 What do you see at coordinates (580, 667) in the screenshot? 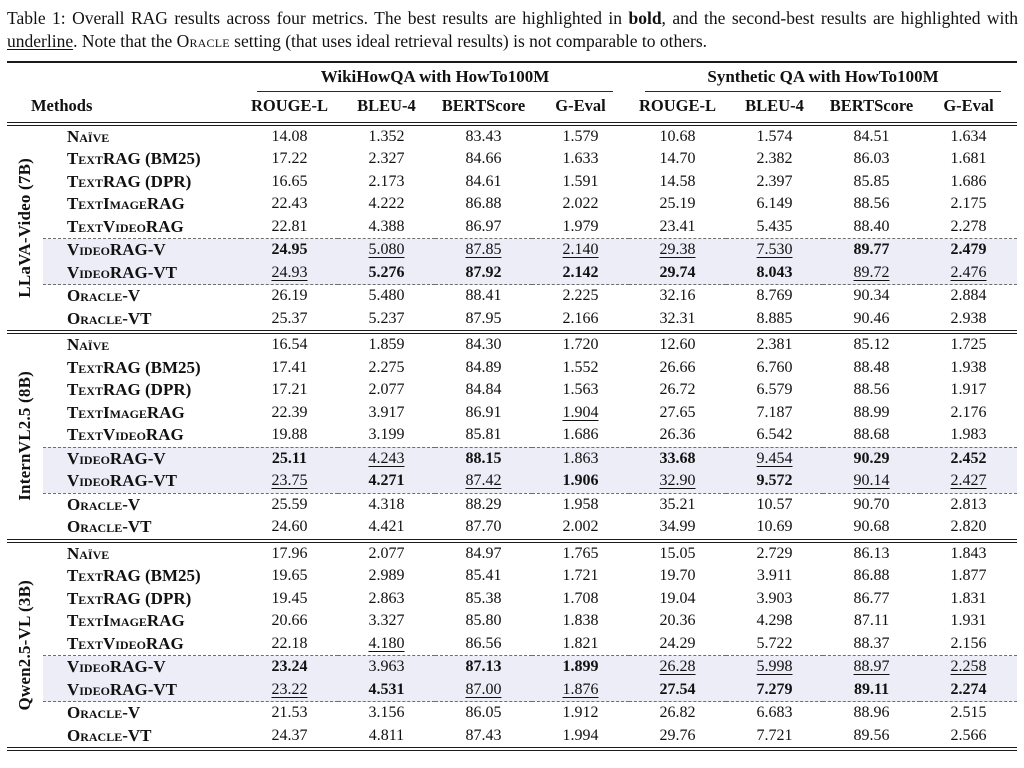
I see `metric-value: 1.899` at bounding box center [580, 667].